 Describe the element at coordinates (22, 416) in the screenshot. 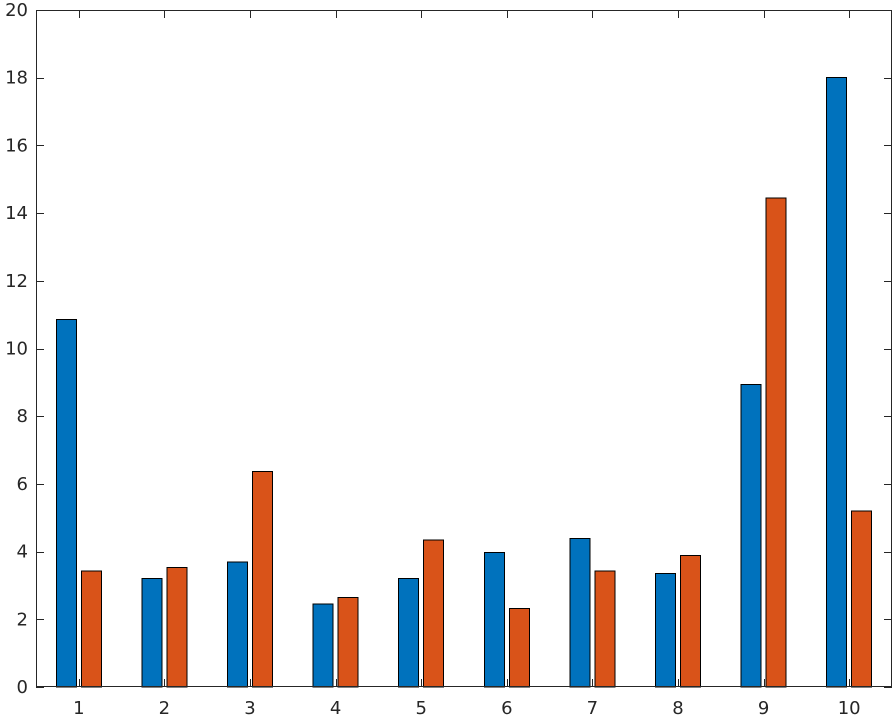

I see `y-tick-label: 8` at that location.